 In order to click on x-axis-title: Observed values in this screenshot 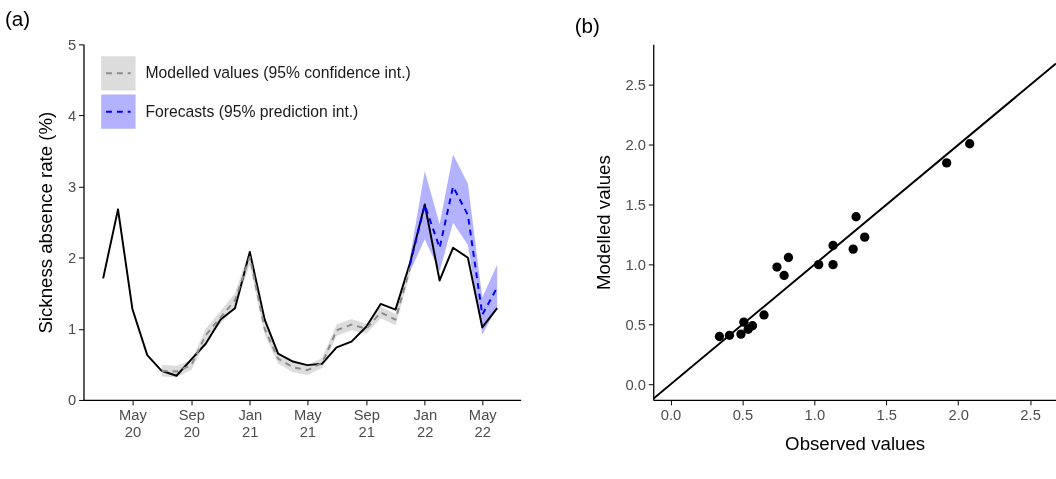, I will do `click(855, 443)`.